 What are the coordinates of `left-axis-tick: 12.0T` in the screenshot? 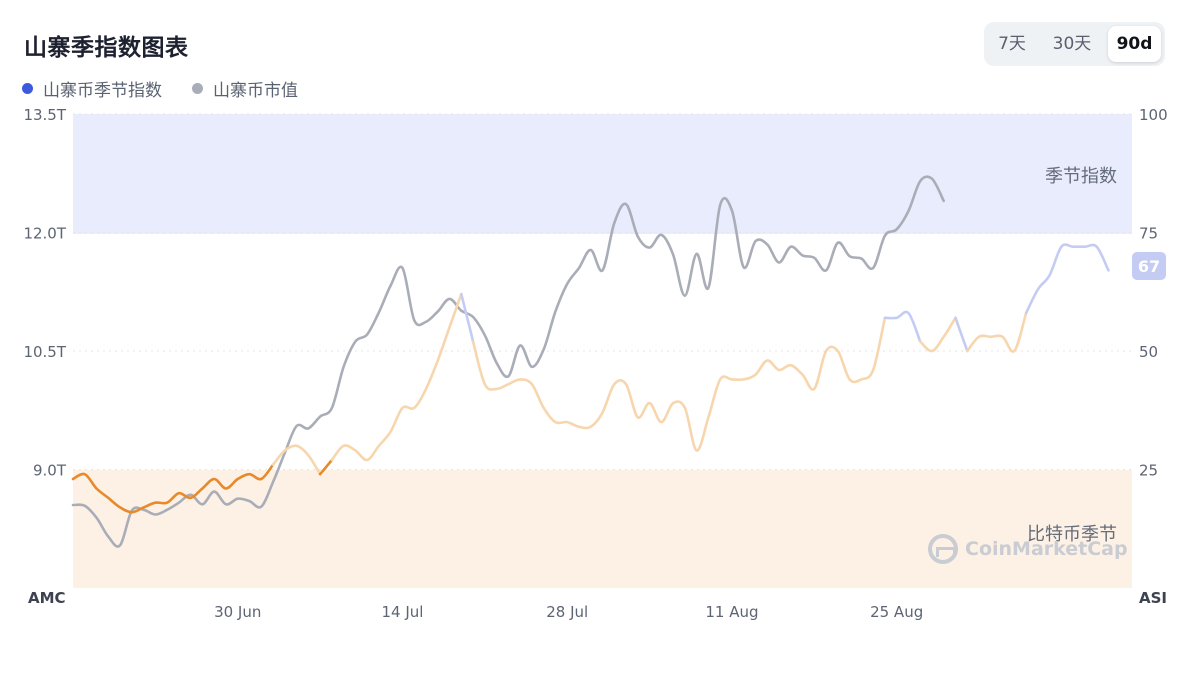 It's located at (44, 234).